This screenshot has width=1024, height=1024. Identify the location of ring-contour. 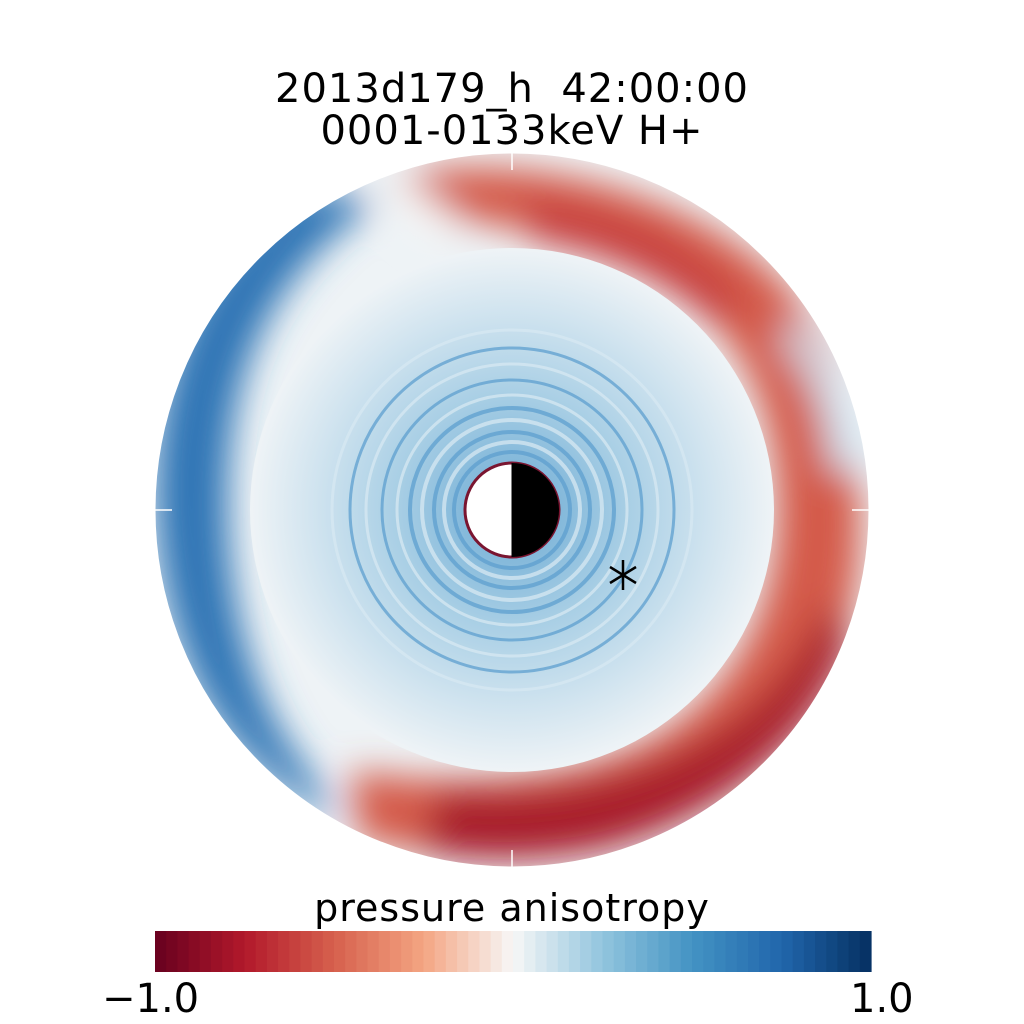
(512, 510).